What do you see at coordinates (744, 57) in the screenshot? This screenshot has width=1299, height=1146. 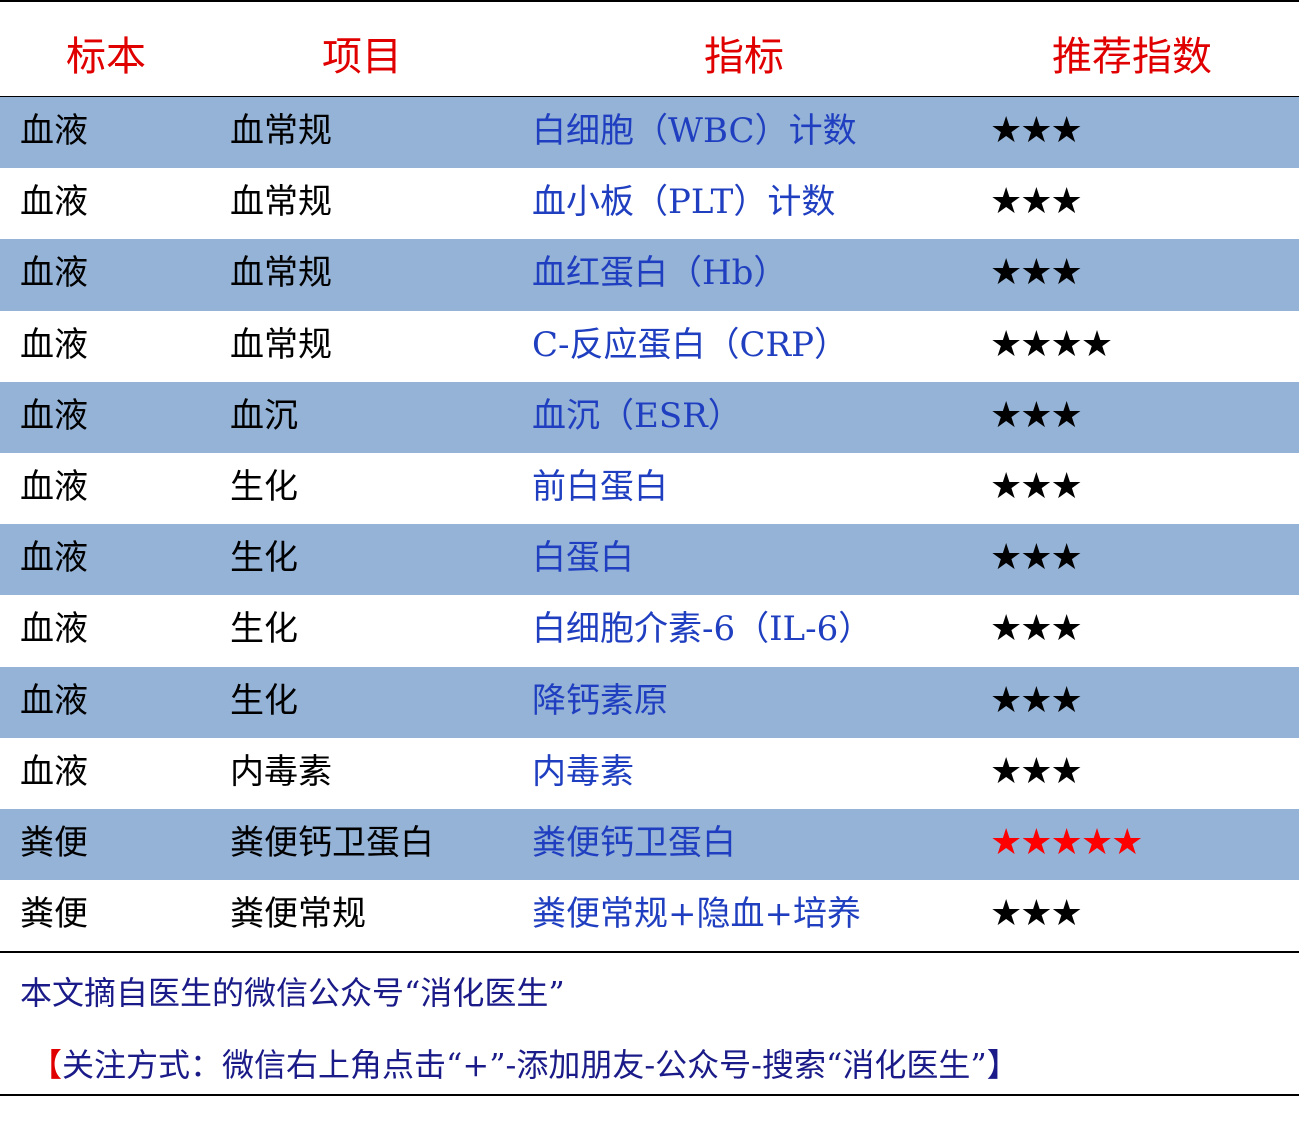 I see `header-indicator: 指标` at bounding box center [744, 57].